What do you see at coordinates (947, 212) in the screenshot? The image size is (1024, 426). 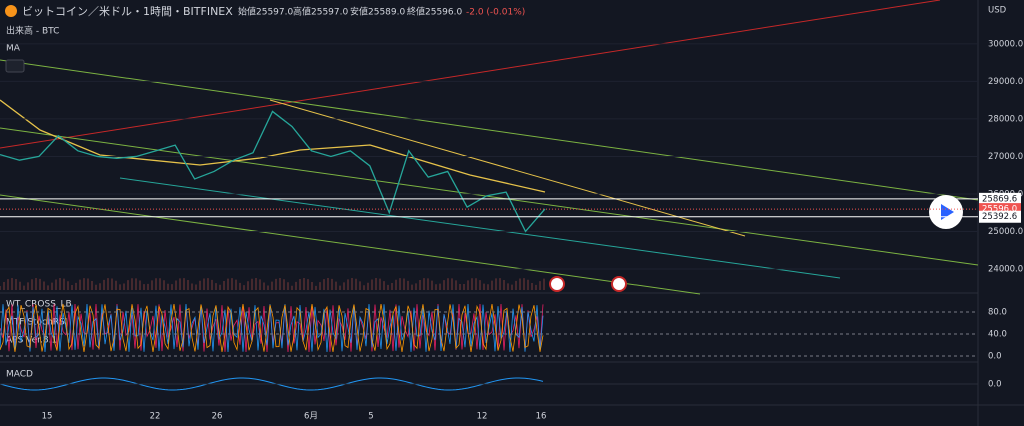 I see `play-icon` at bounding box center [947, 212].